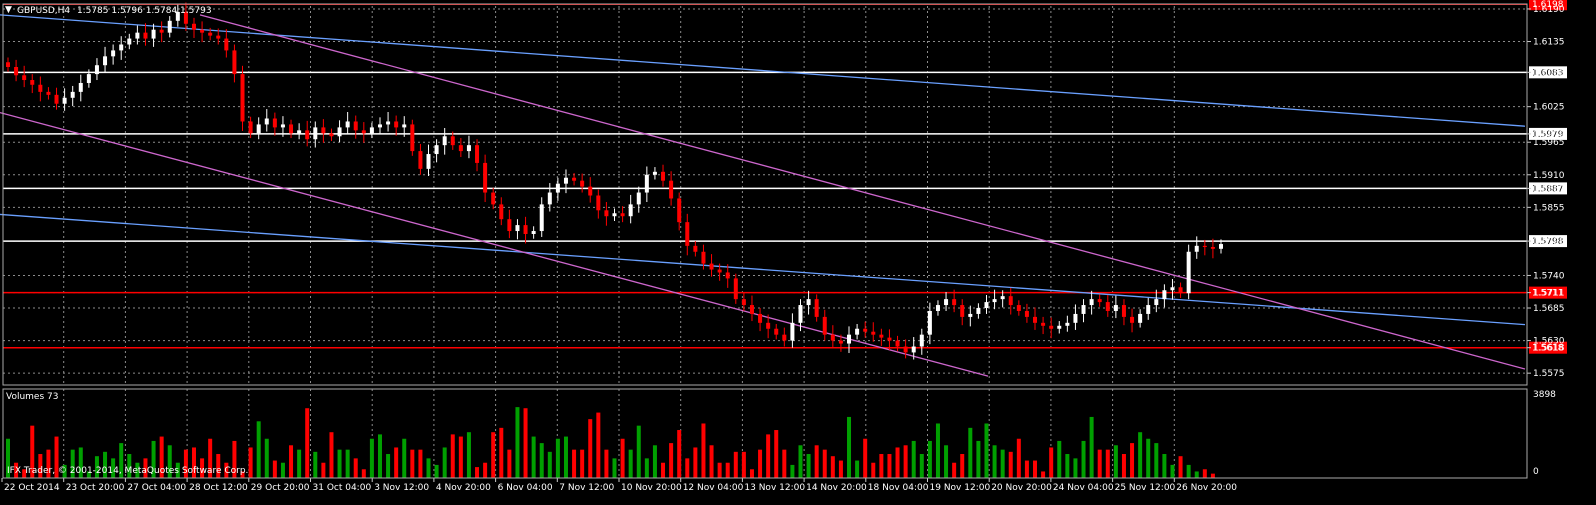 The image size is (1596, 505). What do you see at coordinates (8, 10) in the screenshot?
I see `symbol-dropdown-icon: ▼` at bounding box center [8, 10].